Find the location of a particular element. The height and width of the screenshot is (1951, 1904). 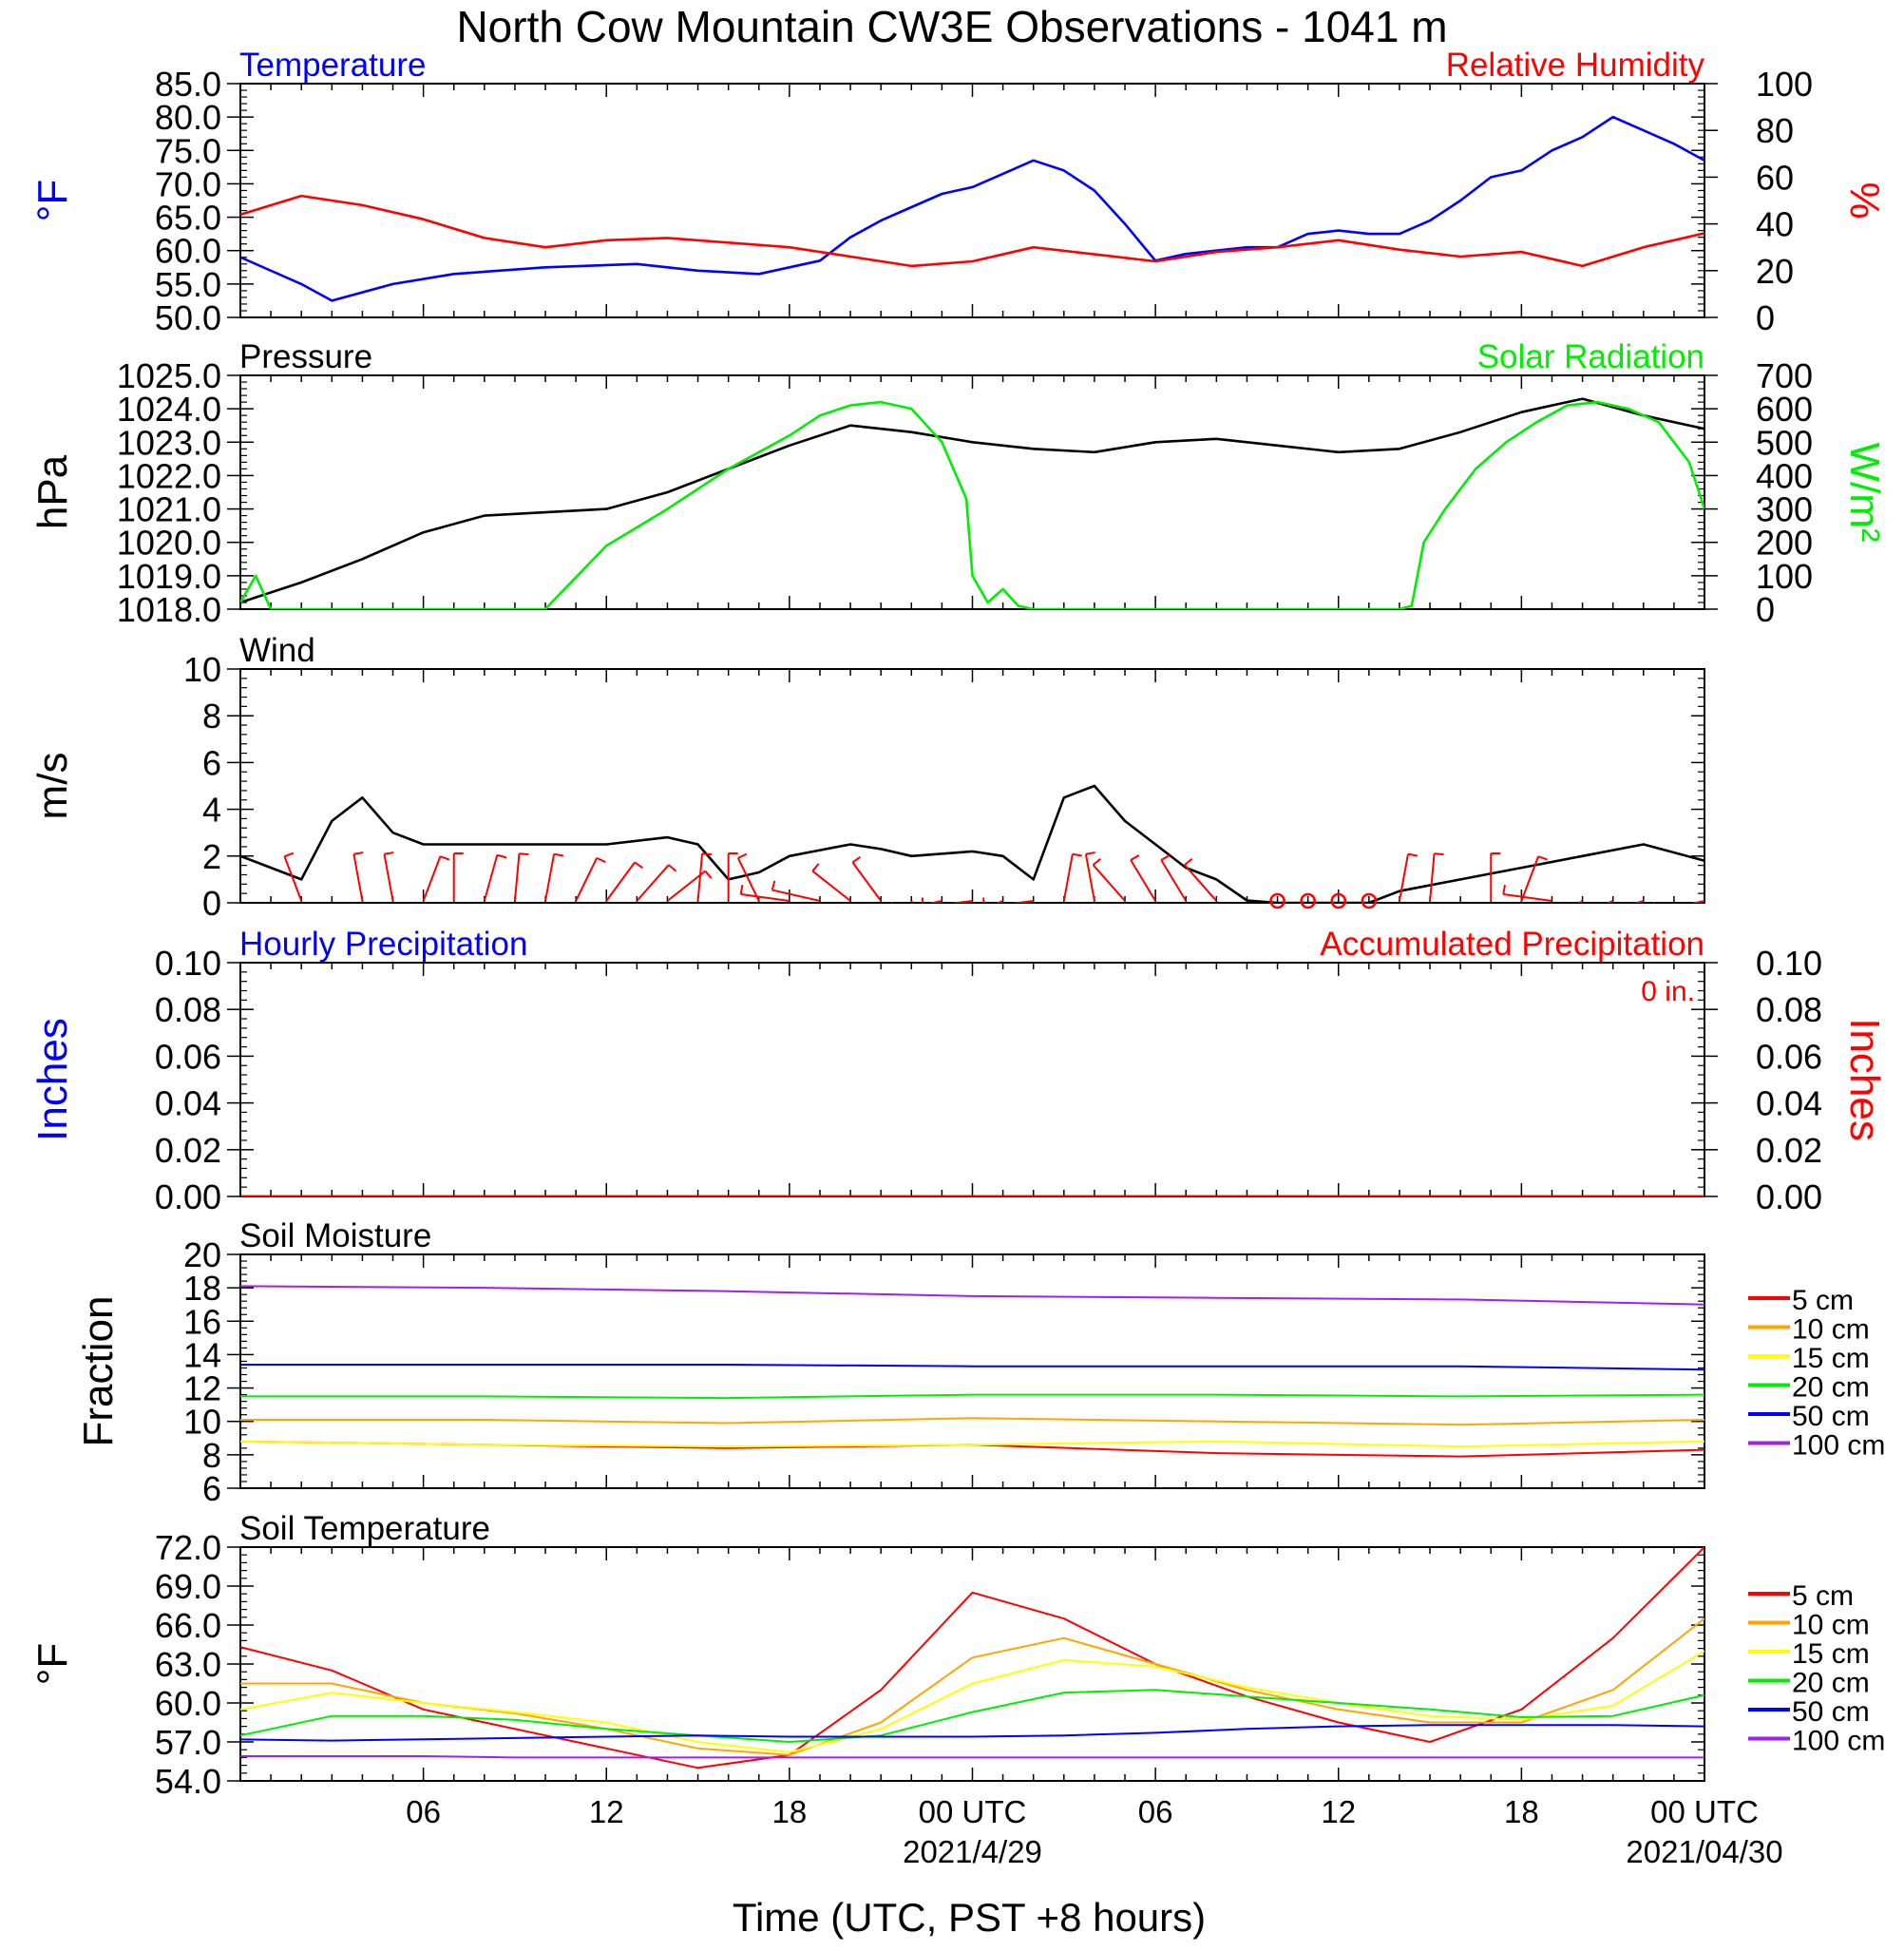

x-date-label: 2021/4/29 is located at coordinates (972, 1852).